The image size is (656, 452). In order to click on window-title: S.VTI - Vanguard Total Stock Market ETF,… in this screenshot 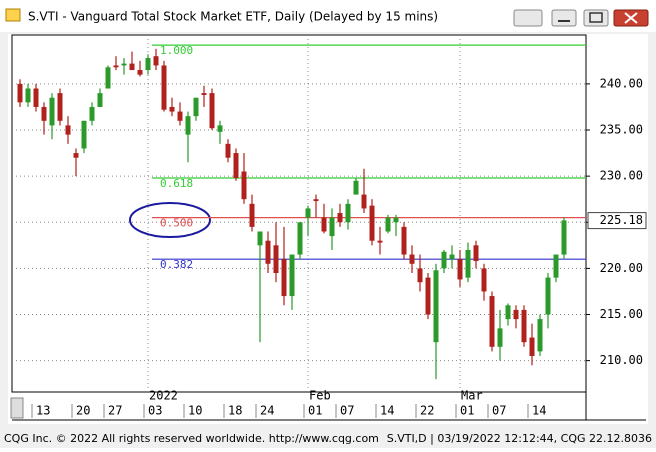, I will do `click(233, 17)`.